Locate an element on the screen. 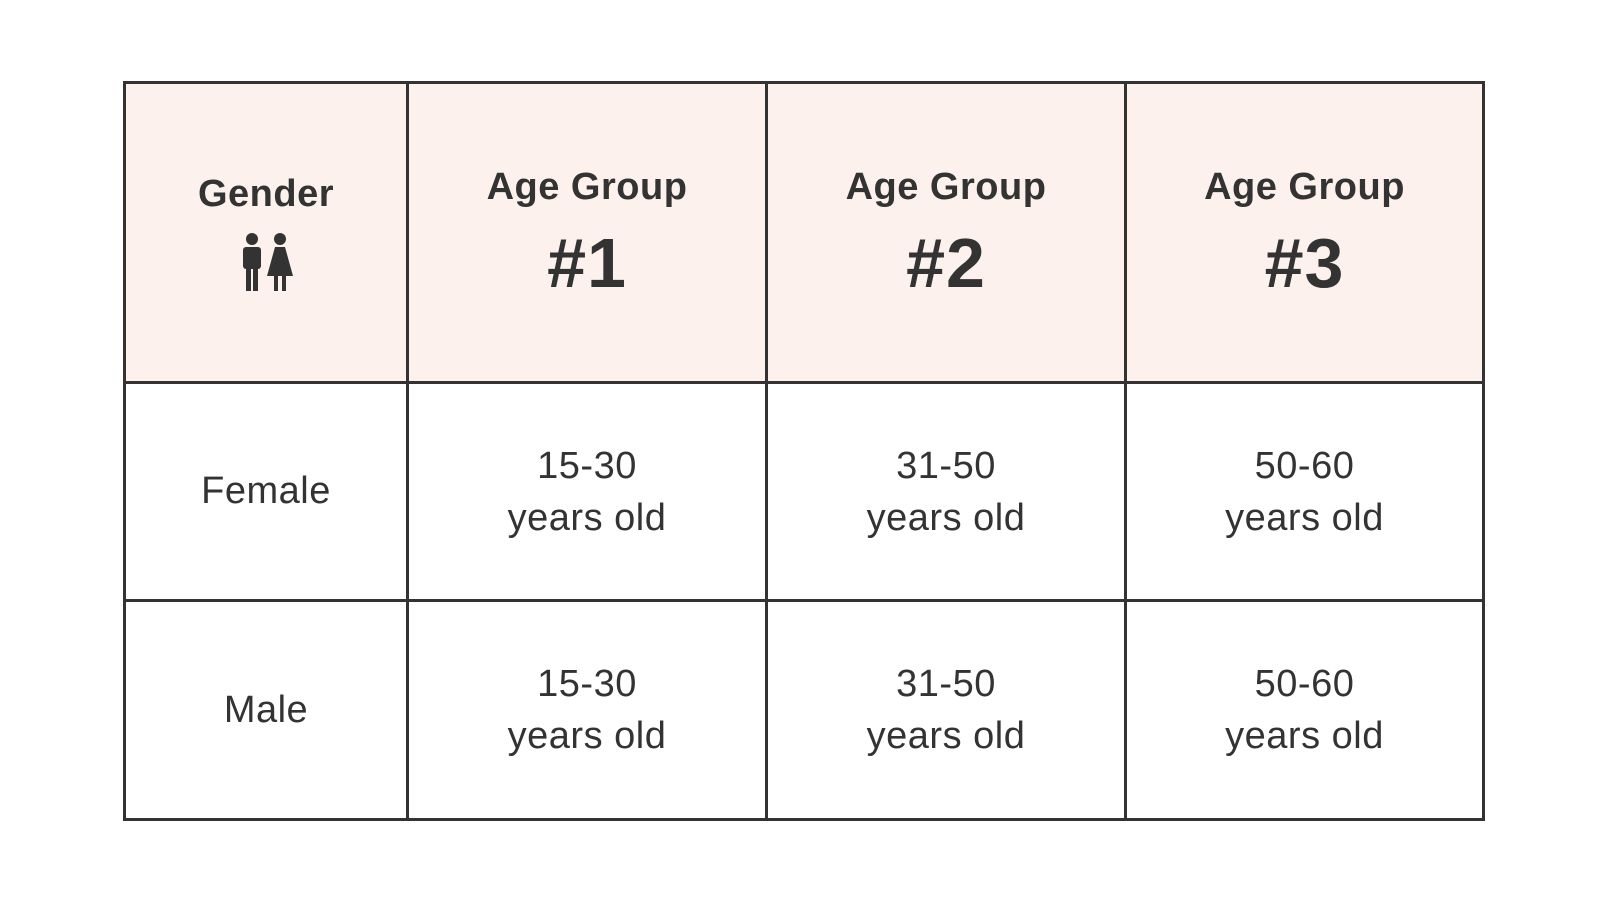 This screenshot has width=1600, height=900. header-gender-cell: Gender is located at coordinates (267, 234).